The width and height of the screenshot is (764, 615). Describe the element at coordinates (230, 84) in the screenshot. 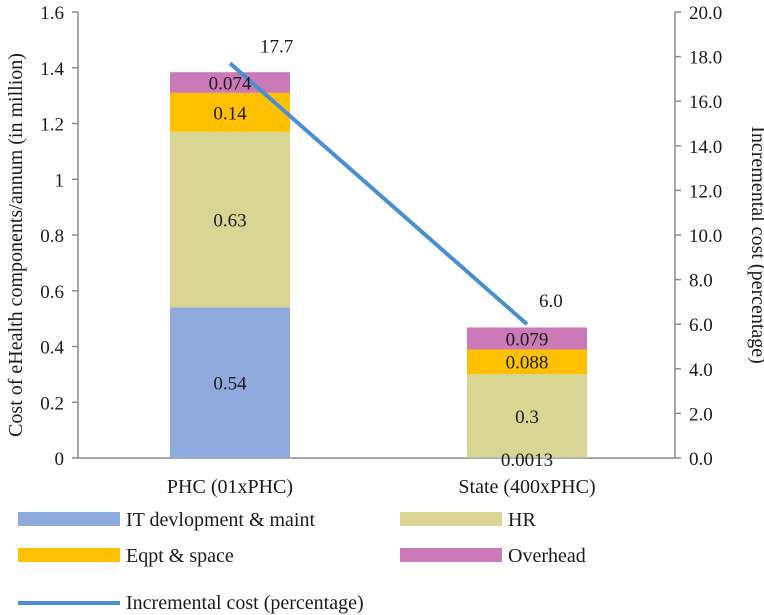

I see `data-label: 0.074` at that location.